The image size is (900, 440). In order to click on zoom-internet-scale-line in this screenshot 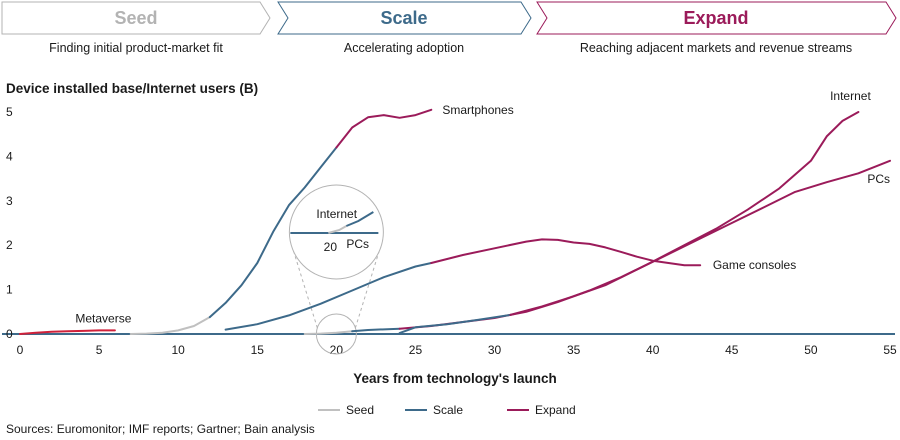, I will do `click(359, 219)`.